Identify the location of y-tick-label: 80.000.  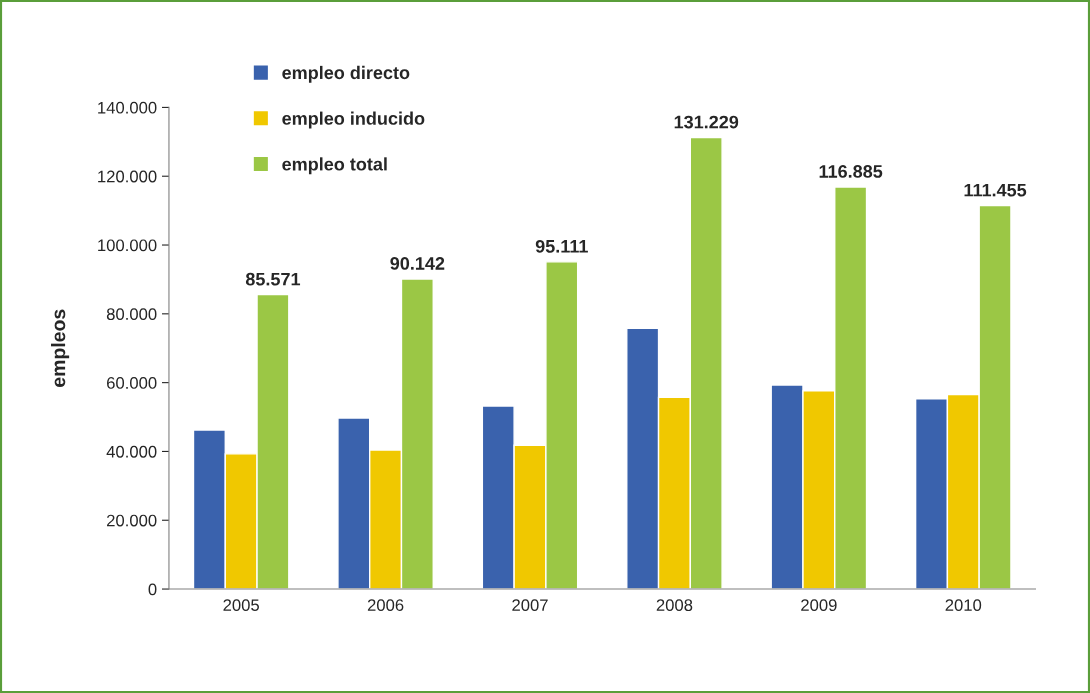
(131, 314).